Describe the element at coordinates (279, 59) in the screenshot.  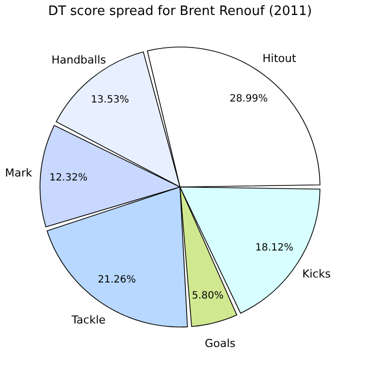
I see `slice-label: Hitout` at that location.